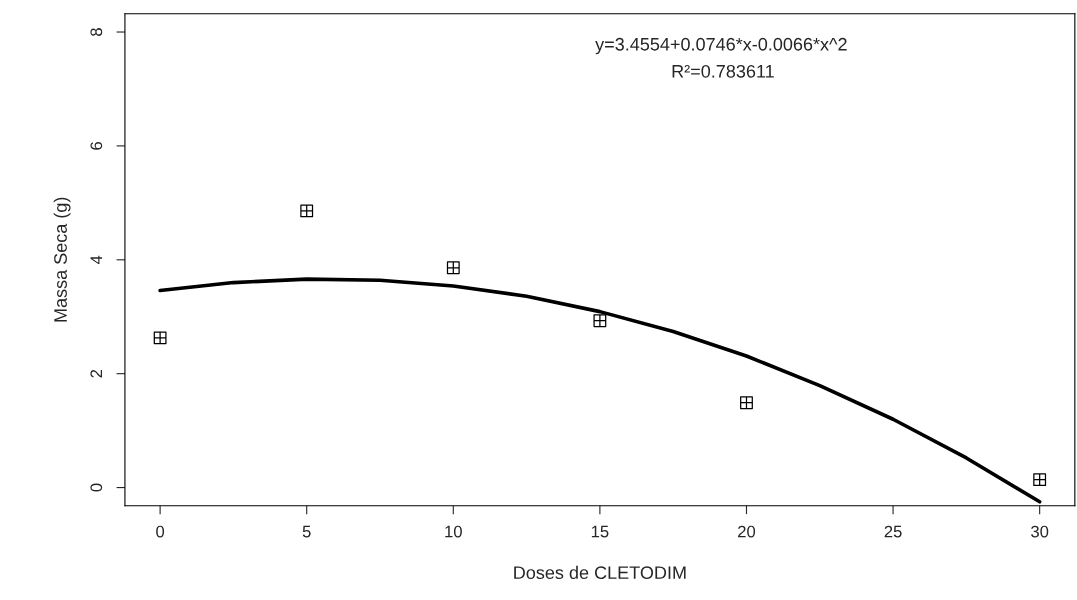 This screenshot has height=600, width=1077. What do you see at coordinates (453, 531) in the screenshot?
I see `x-tick-label: 10` at bounding box center [453, 531].